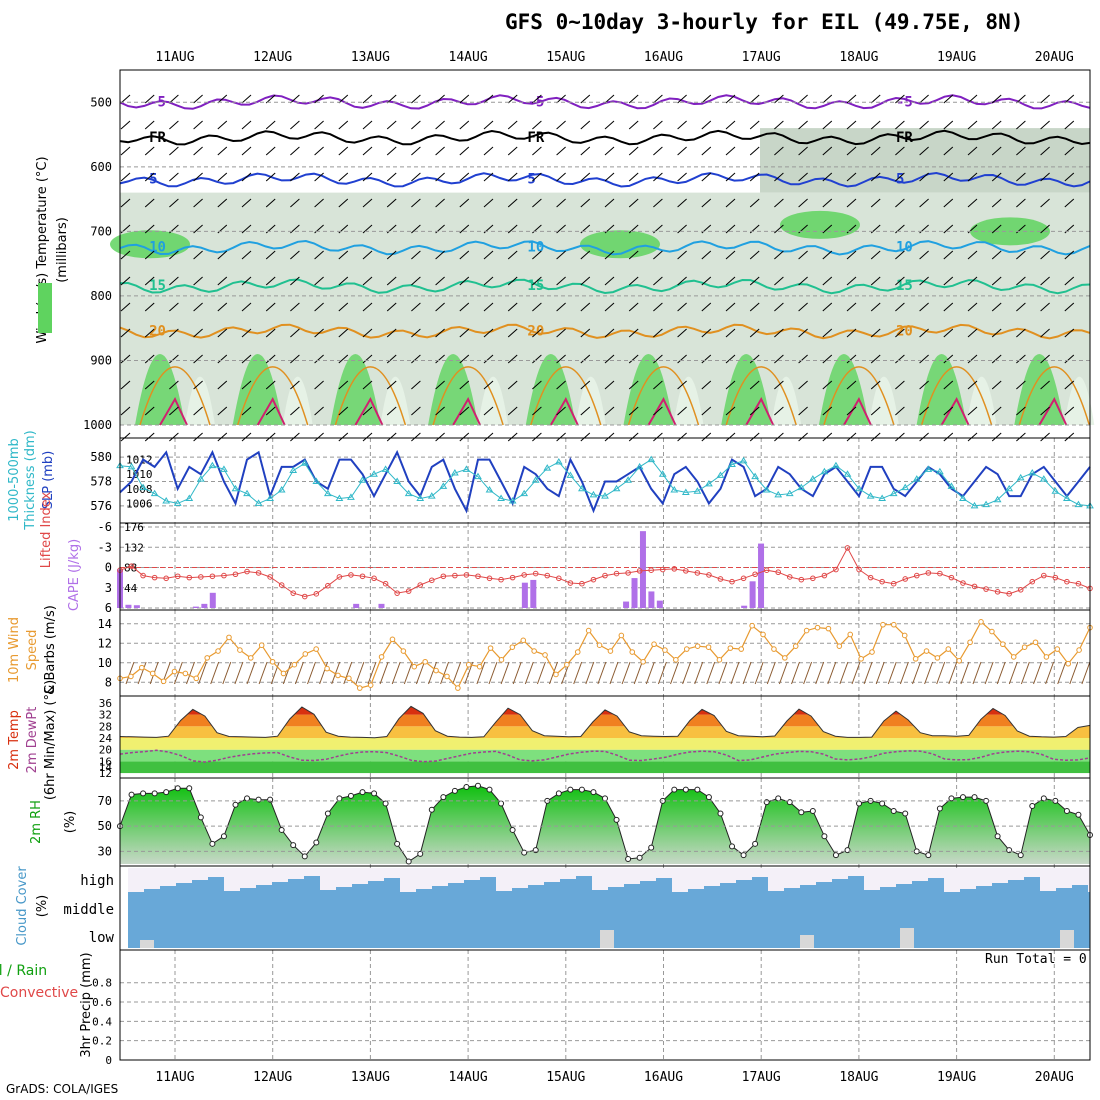 This screenshot has width=1100, height=1100. What do you see at coordinates (904, 248) in the screenshot?
I see `temp-contour-label: 10` at bounding box center [904, 248].